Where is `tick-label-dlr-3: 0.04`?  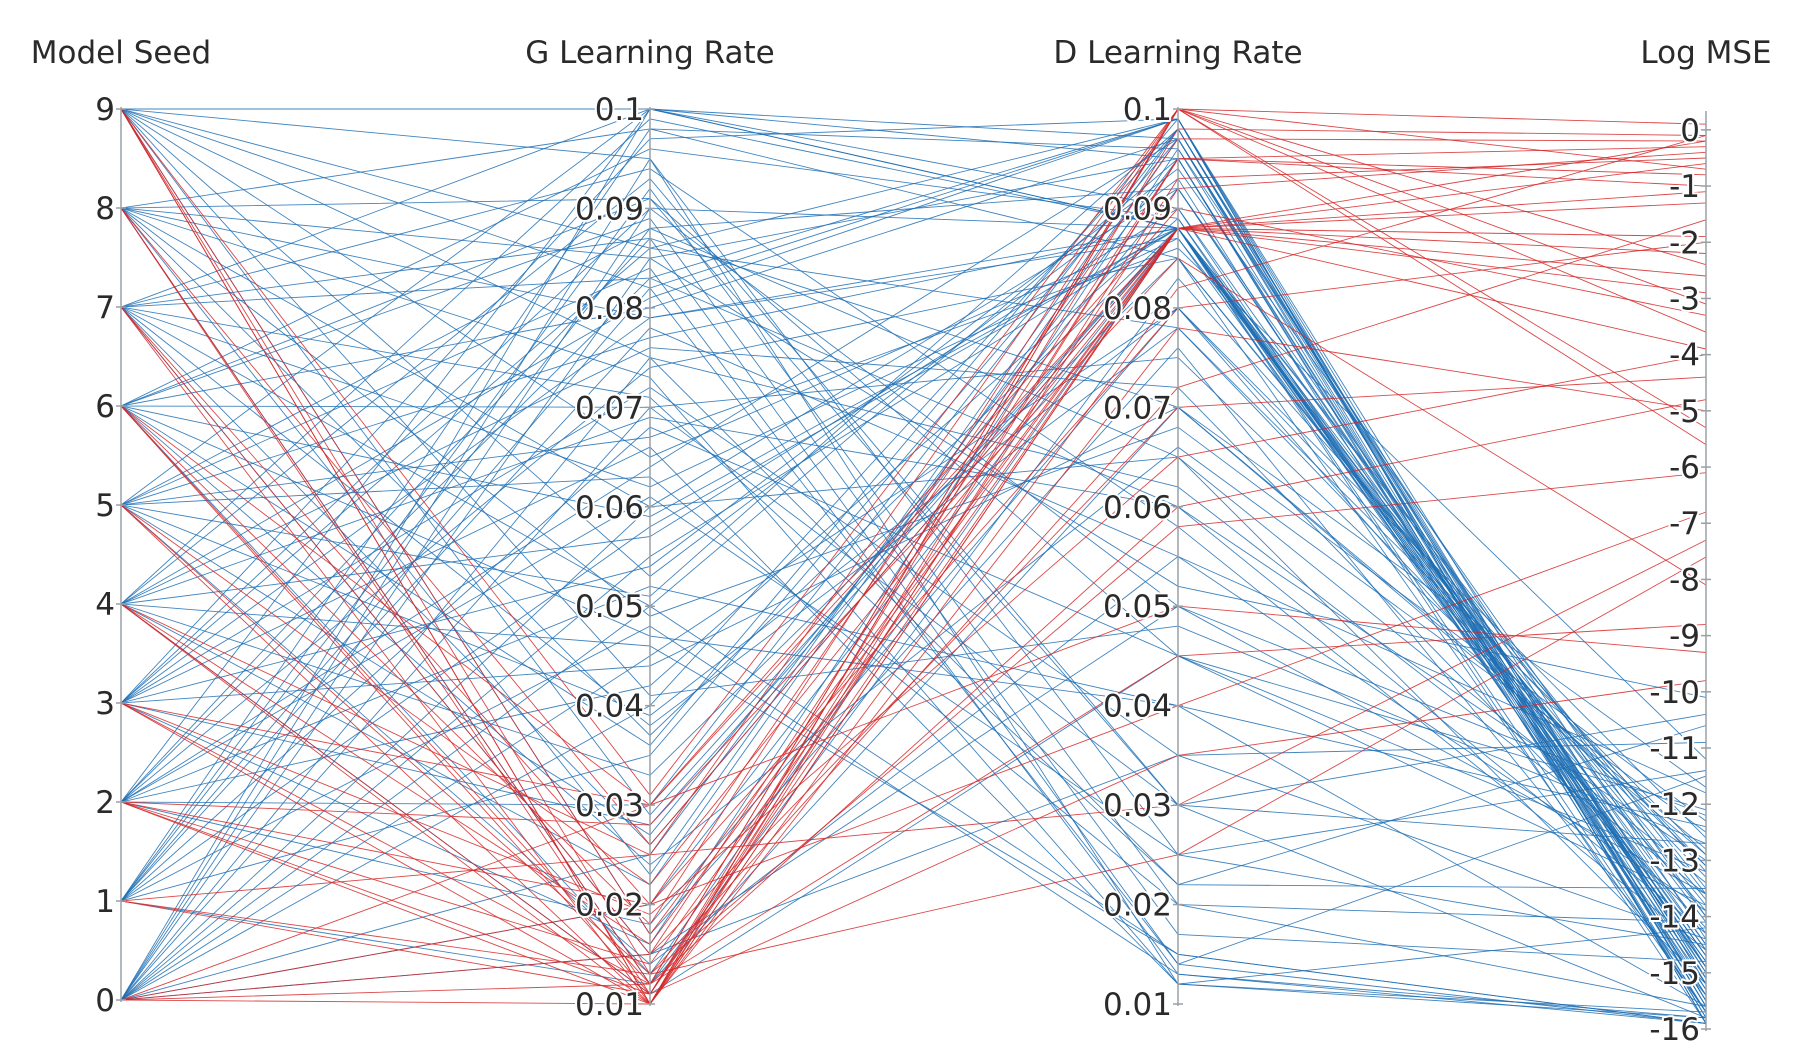
tick-label-dlr-3: 0.04 is located at coordinates (1137, 707).